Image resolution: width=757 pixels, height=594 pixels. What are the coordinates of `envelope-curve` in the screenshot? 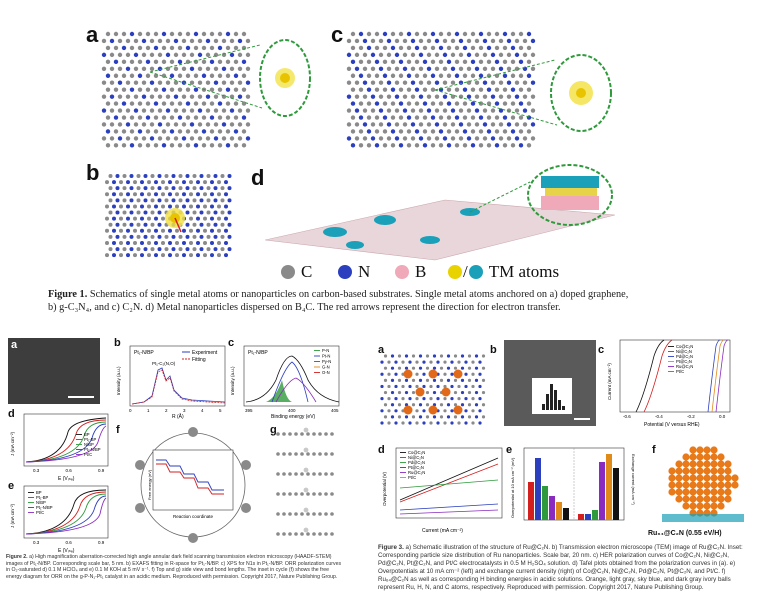 It's located at (292, 379).